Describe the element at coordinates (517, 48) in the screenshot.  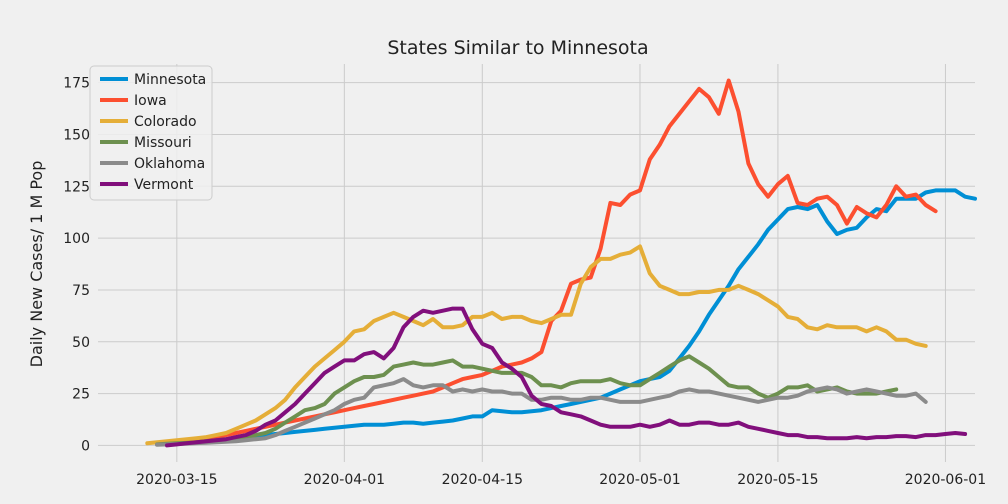
I see `chart-title: States Similar to Minnesota` at that location.